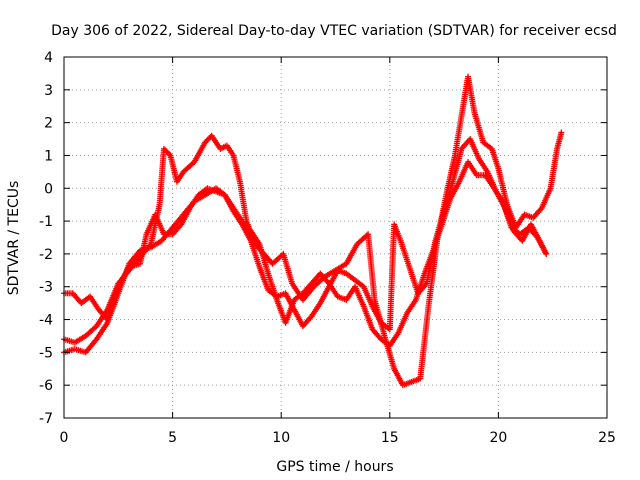  What do you see at coordinates (14, 238) in the screenshot?
I see `y-axis-label: SDTVAR / TECUs` at bounding box center [14, 238].